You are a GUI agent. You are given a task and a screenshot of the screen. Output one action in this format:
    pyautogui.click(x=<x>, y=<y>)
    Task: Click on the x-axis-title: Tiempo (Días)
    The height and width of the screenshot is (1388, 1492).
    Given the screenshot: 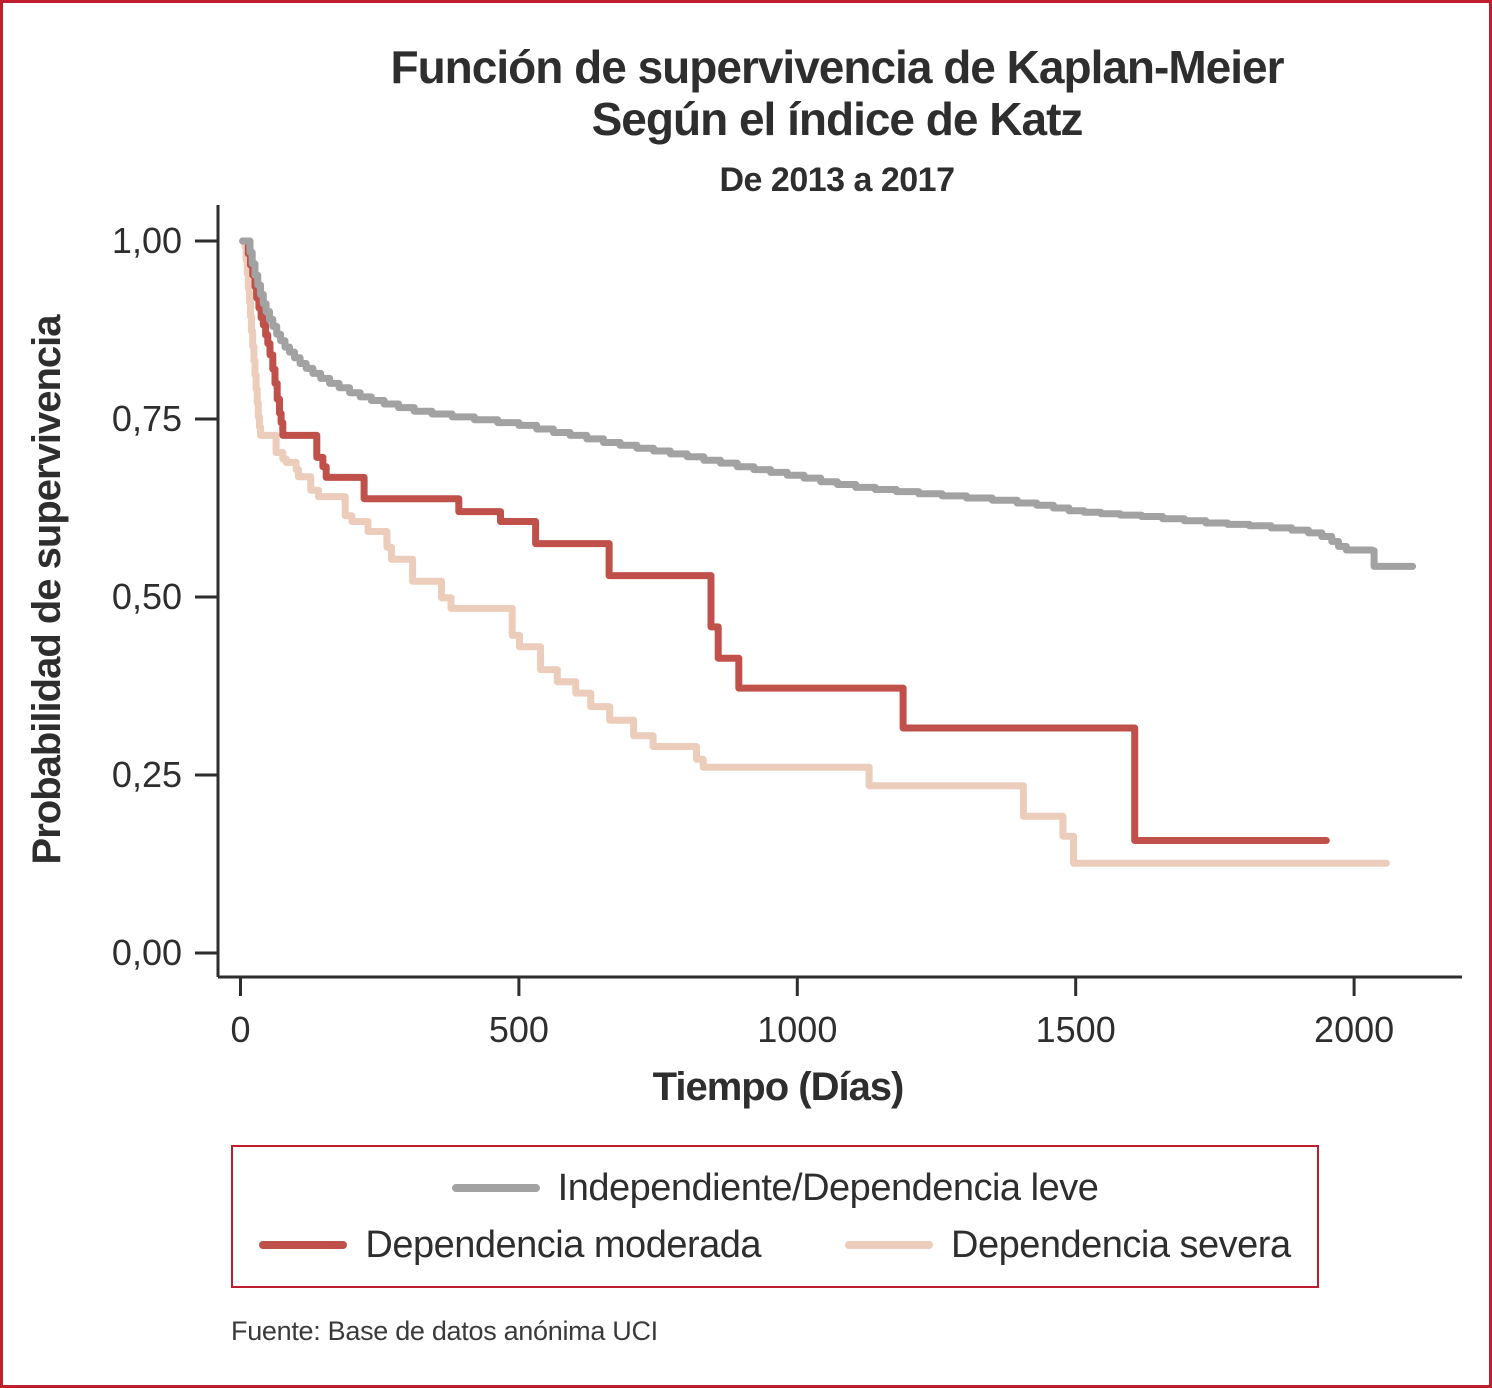 What is the action you would take?
    pyautogui.click(x=778, y=1087)
    